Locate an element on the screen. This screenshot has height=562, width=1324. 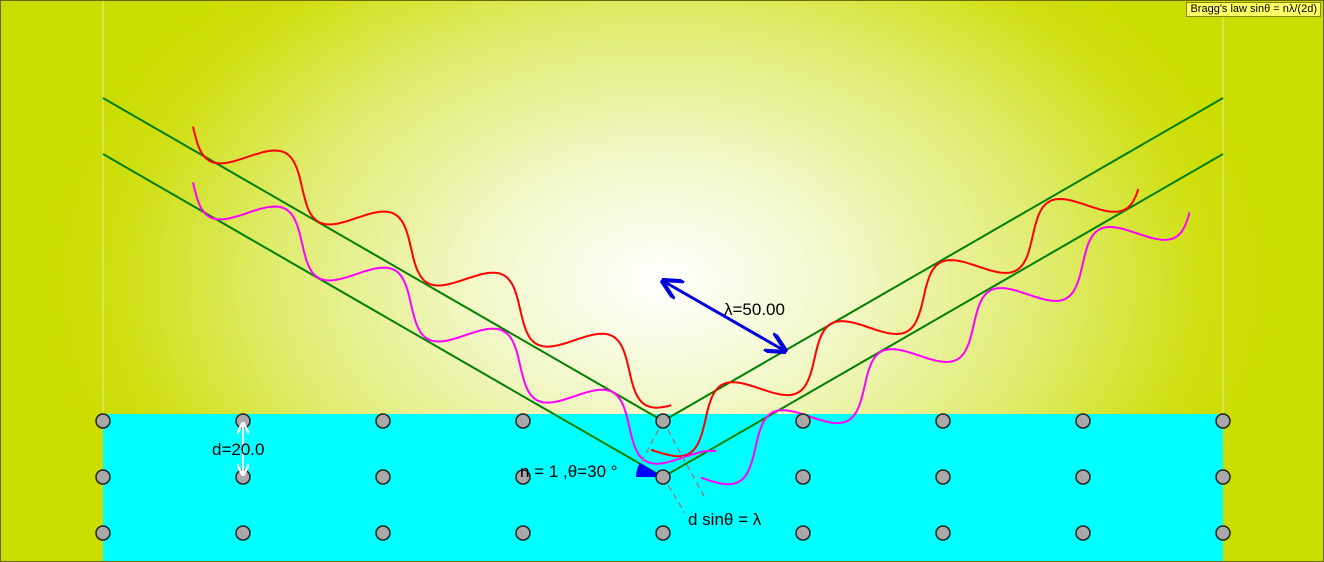
title-badge: Bragg's law sinθ = nλ/(2d) is located at coordinates (1253, 9).